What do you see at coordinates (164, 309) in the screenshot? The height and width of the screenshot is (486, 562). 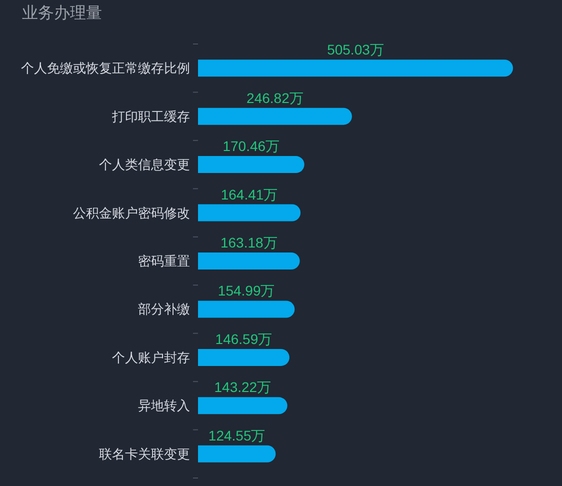 I see `category-label: 部分补缴` at bounding box center [164, 309].